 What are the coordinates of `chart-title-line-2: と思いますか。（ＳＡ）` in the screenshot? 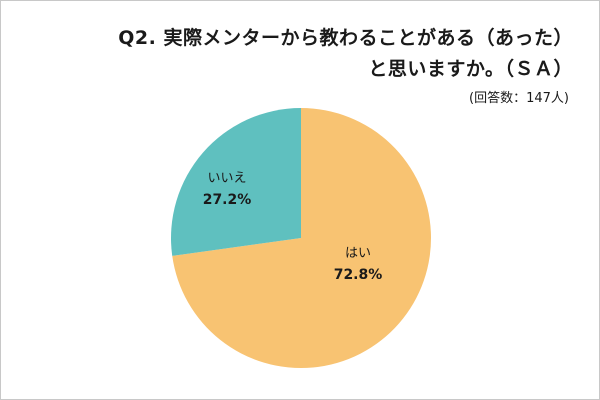 It's located at (470, 69).